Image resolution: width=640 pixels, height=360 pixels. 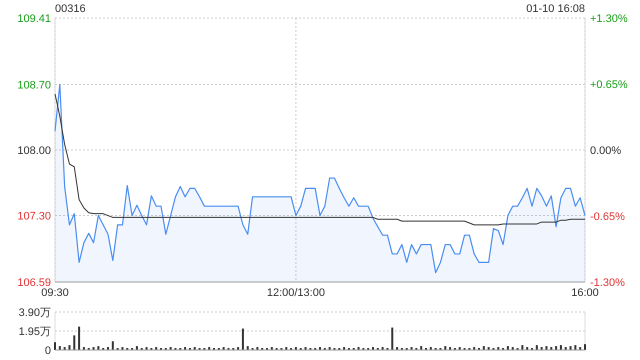 What do you see at coordinates (606, 150) in the screenshot?
I see `y2-tick-label: 0.00%` at bounding box center [606, 150].